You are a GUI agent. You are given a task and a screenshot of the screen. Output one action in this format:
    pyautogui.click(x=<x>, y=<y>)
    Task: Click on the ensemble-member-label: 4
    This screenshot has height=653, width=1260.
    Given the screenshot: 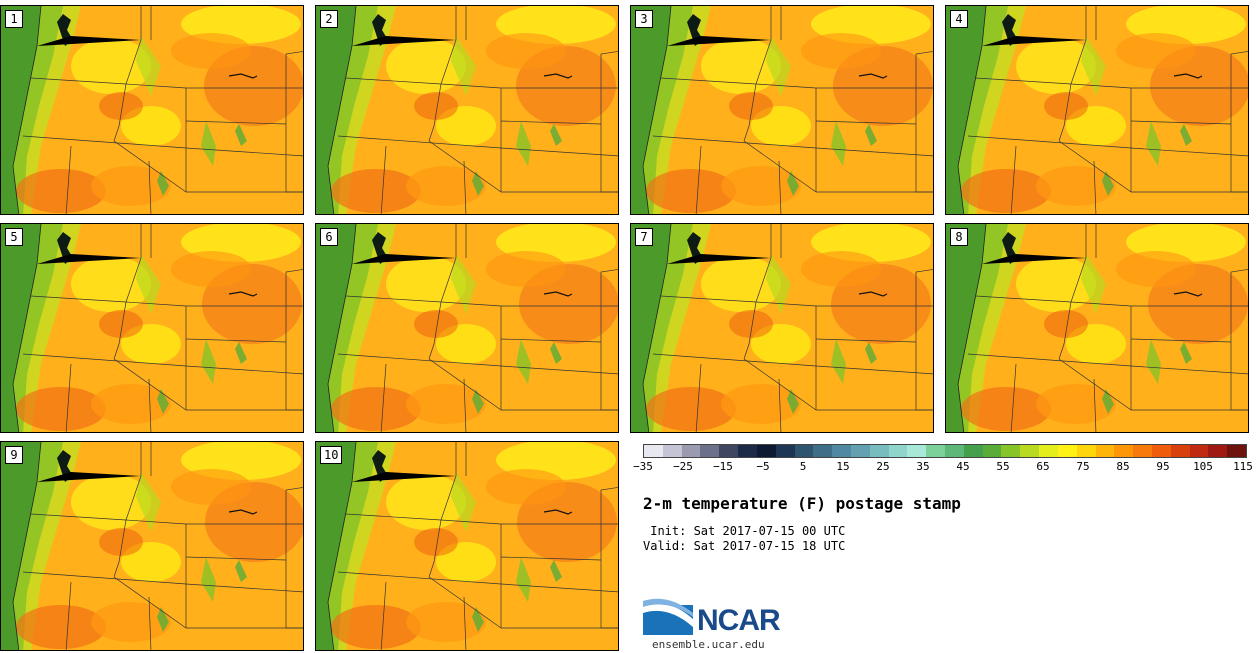 What is the action you would take?
    pyautogui.click(x=959, y=19)
    